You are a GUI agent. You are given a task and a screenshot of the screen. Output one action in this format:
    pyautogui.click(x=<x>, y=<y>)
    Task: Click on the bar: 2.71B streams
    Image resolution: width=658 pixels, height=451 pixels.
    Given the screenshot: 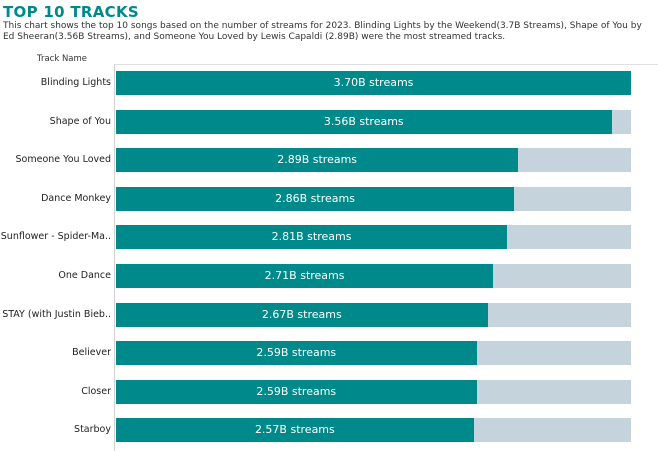 What is the action you would take?
    pyautogui.click(x=305, y=276)
    